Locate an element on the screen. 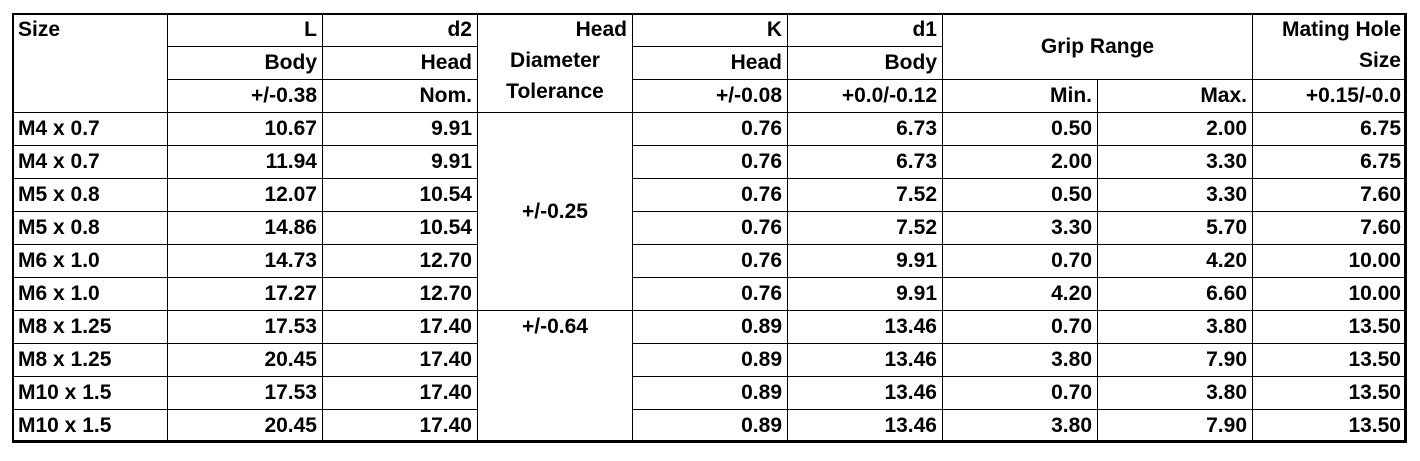 The image size is (1420, 461). header-mating-hole: Mating Hole Size is located at coordinates (1329, 46).